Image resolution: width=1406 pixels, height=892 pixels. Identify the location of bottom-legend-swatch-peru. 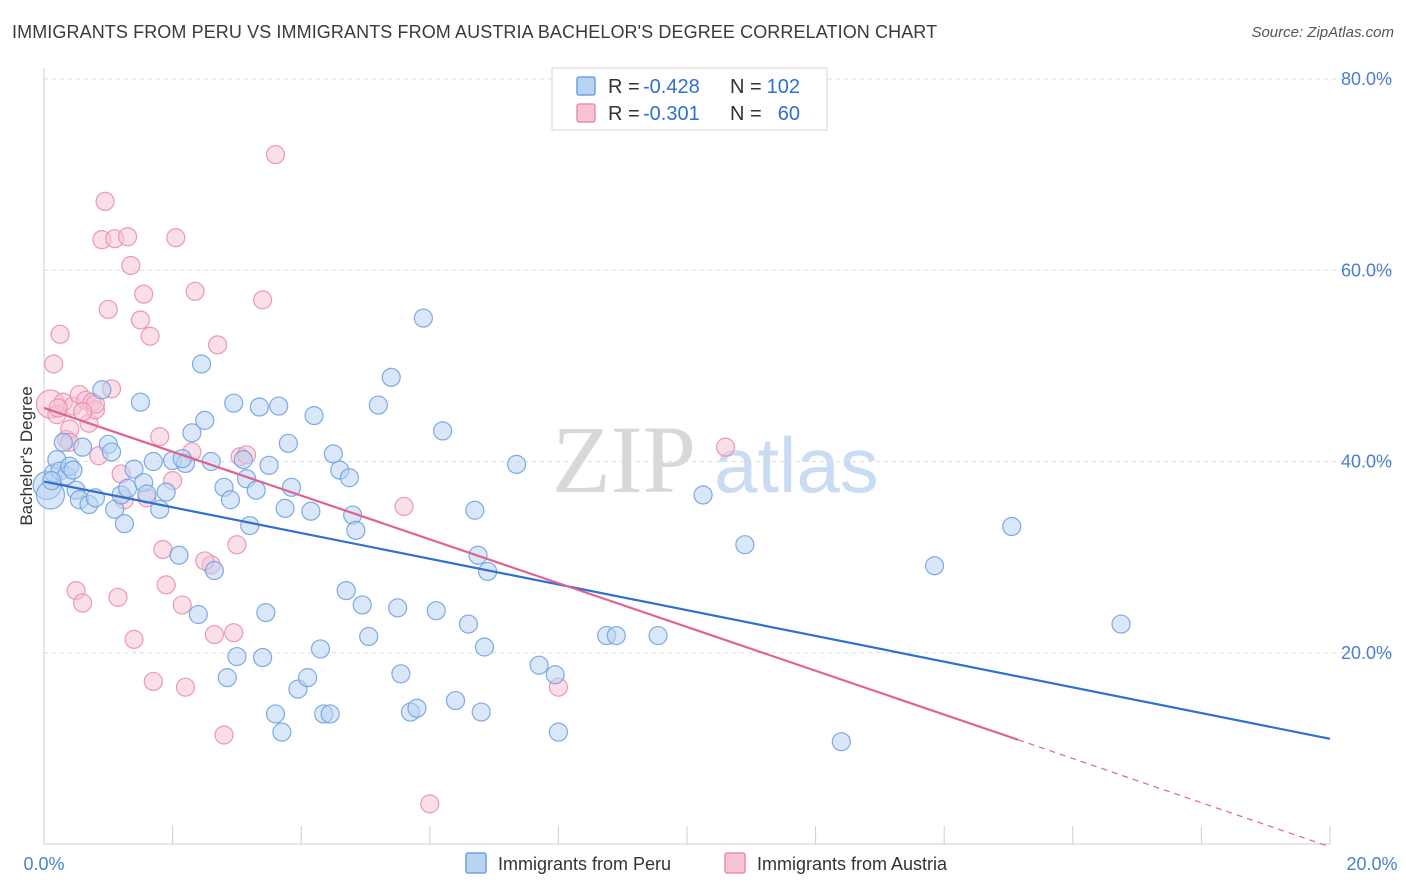
(476, 863).